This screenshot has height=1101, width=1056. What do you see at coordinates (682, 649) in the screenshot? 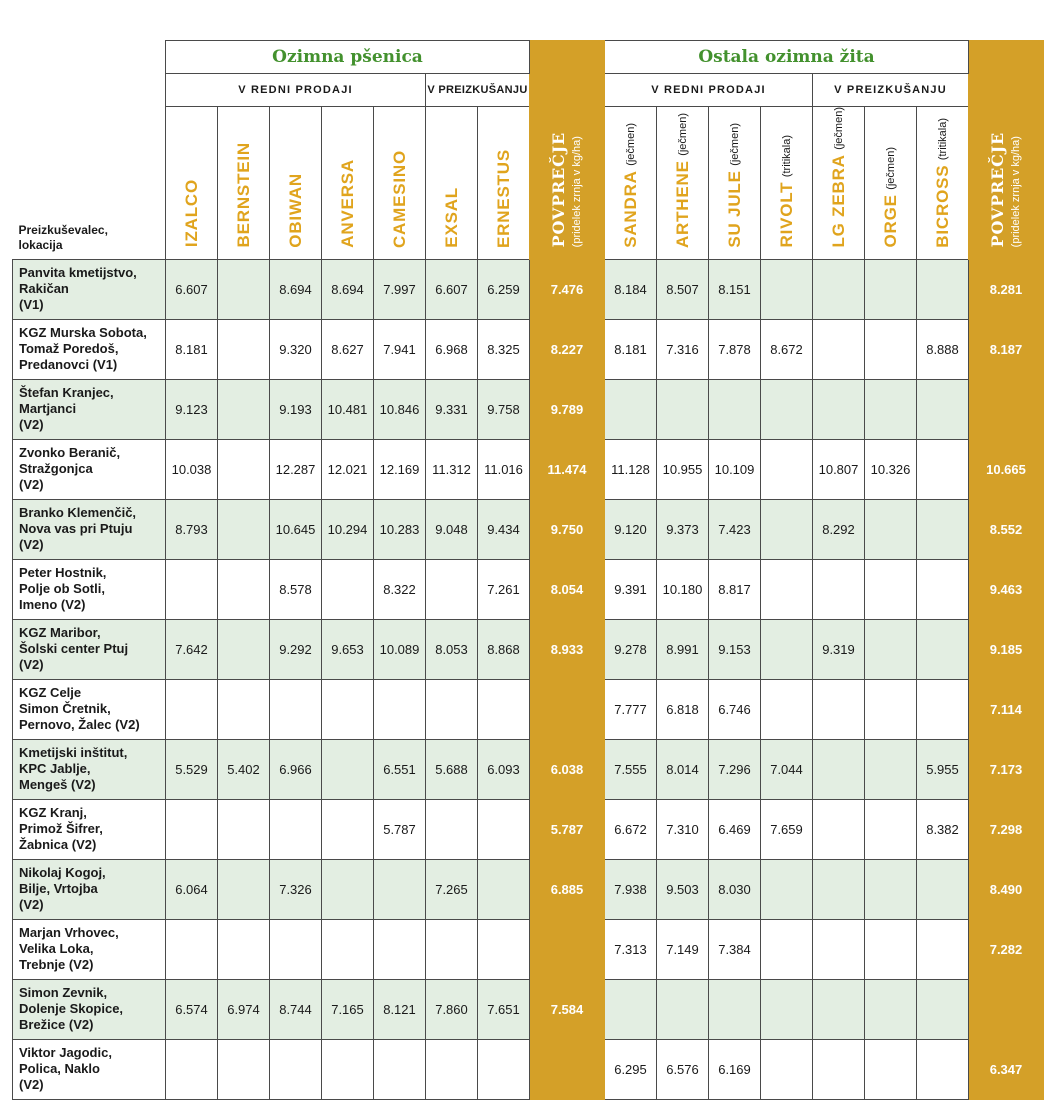
I see `yield-cell: 8.991` at bounding box center [682, 649].